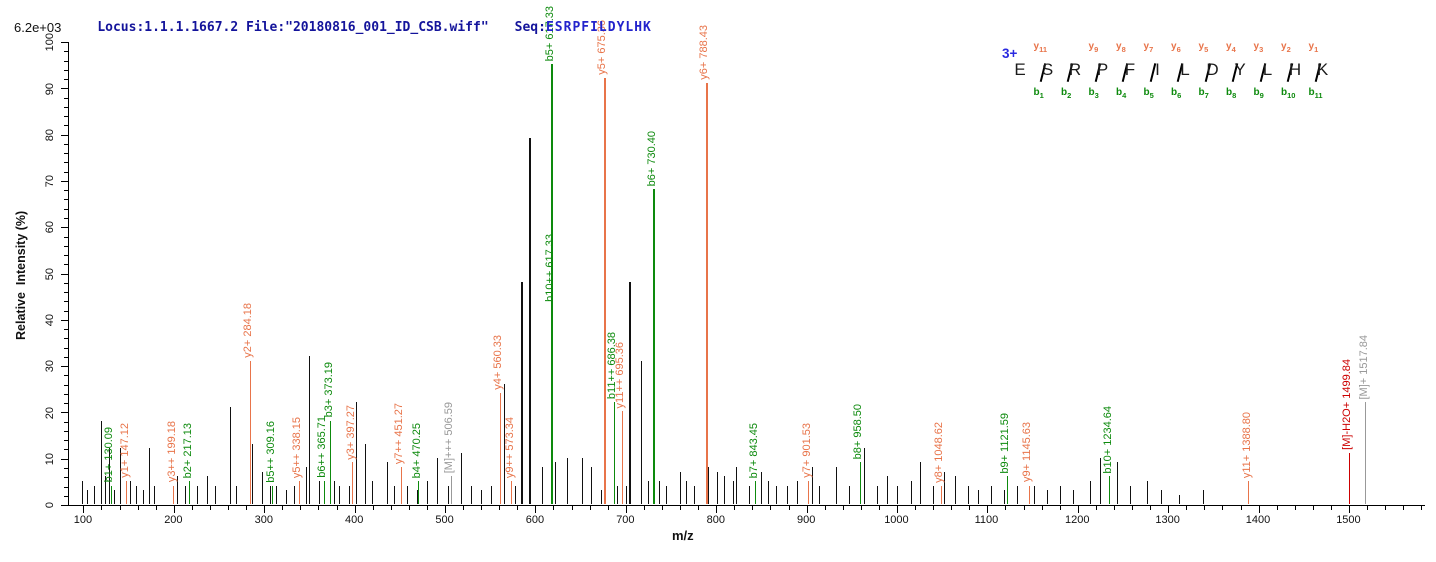 The width and height of the screenshot is (1436, 562). What do you see at coordinates (1020, 69) in the screenshot?
I see `residue-letter: E` at bounding box center [1020, 69].